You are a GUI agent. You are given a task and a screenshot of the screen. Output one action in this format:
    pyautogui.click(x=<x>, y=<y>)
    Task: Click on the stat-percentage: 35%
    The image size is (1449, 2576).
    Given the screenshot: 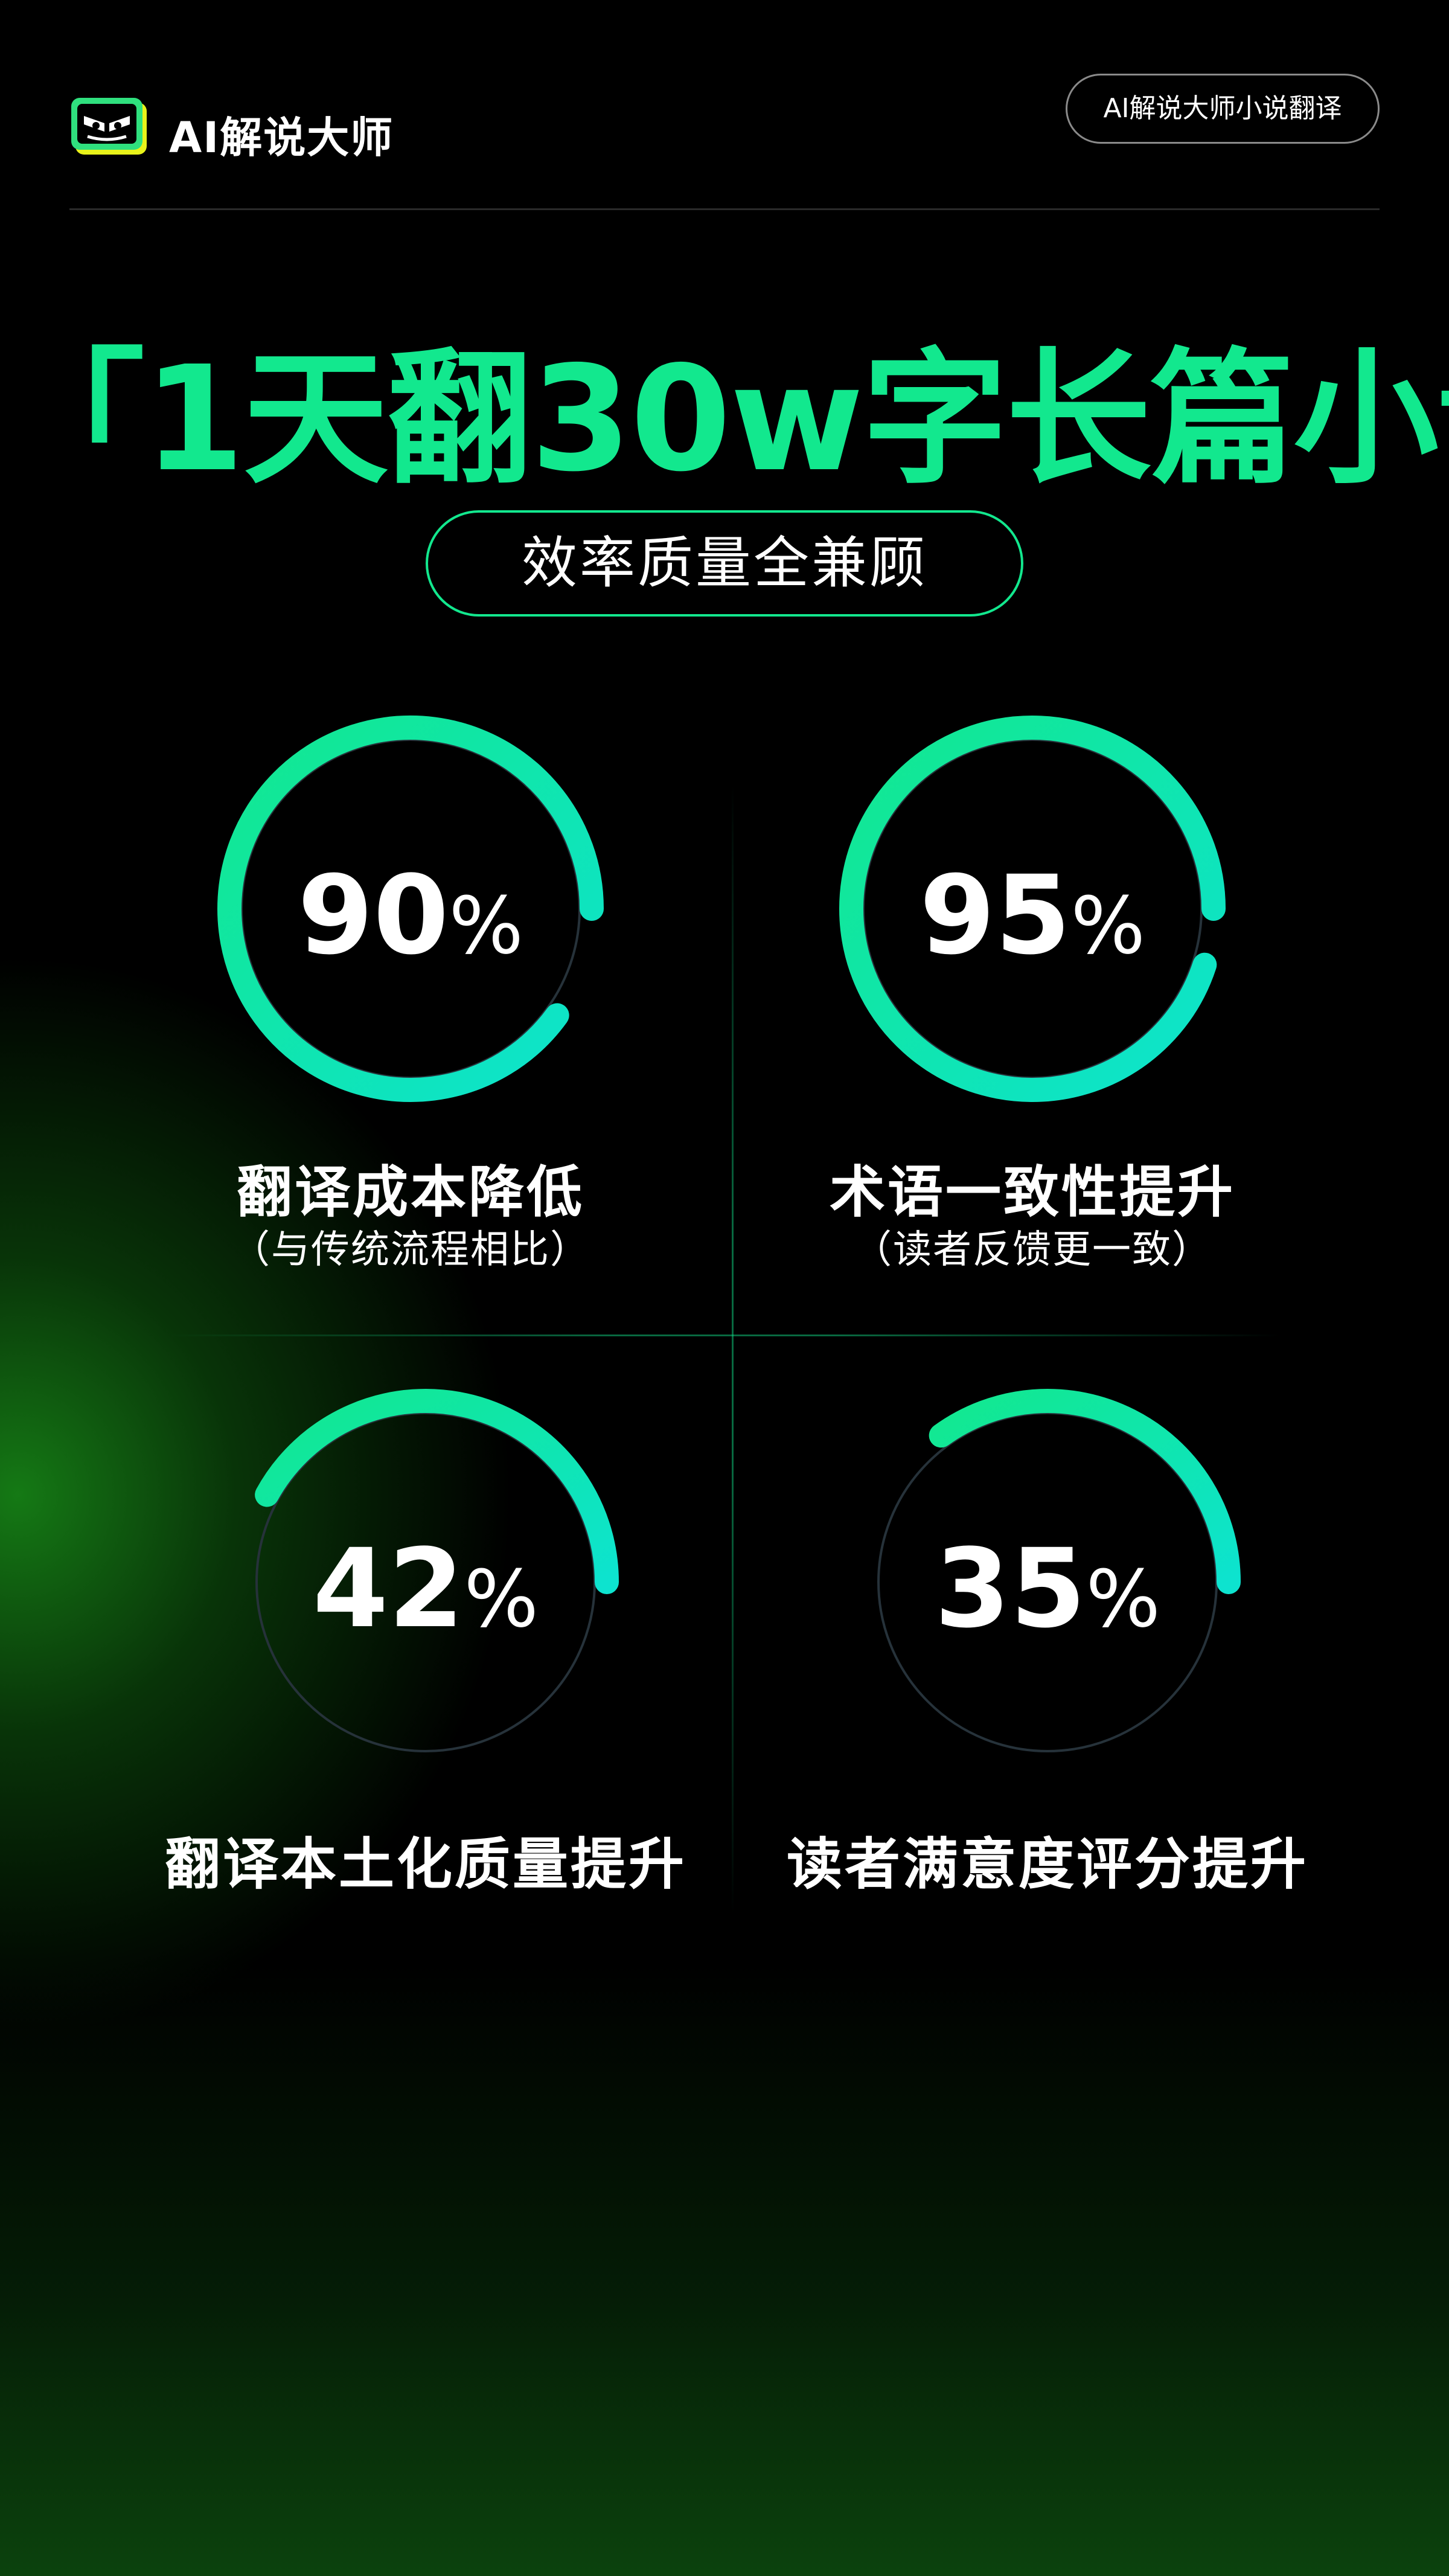 What is the action you would take?
    pyautogui.click(x=1047, y=1589)
    